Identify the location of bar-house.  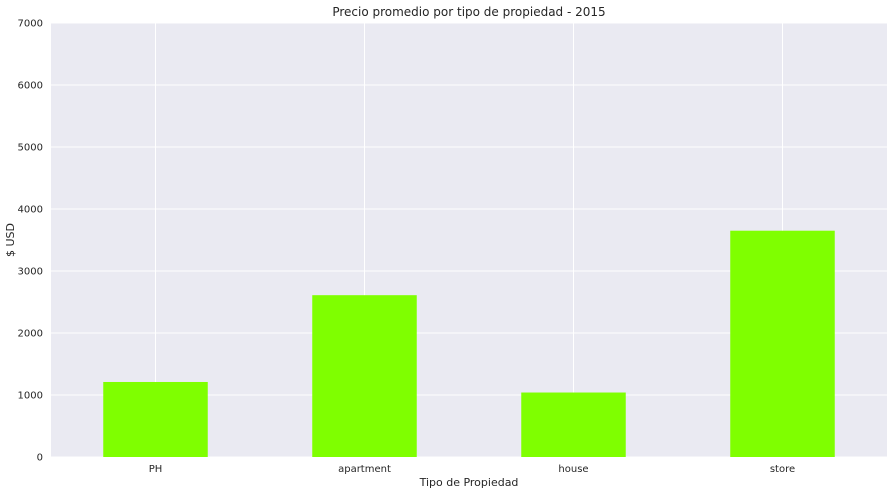
(573, 424).